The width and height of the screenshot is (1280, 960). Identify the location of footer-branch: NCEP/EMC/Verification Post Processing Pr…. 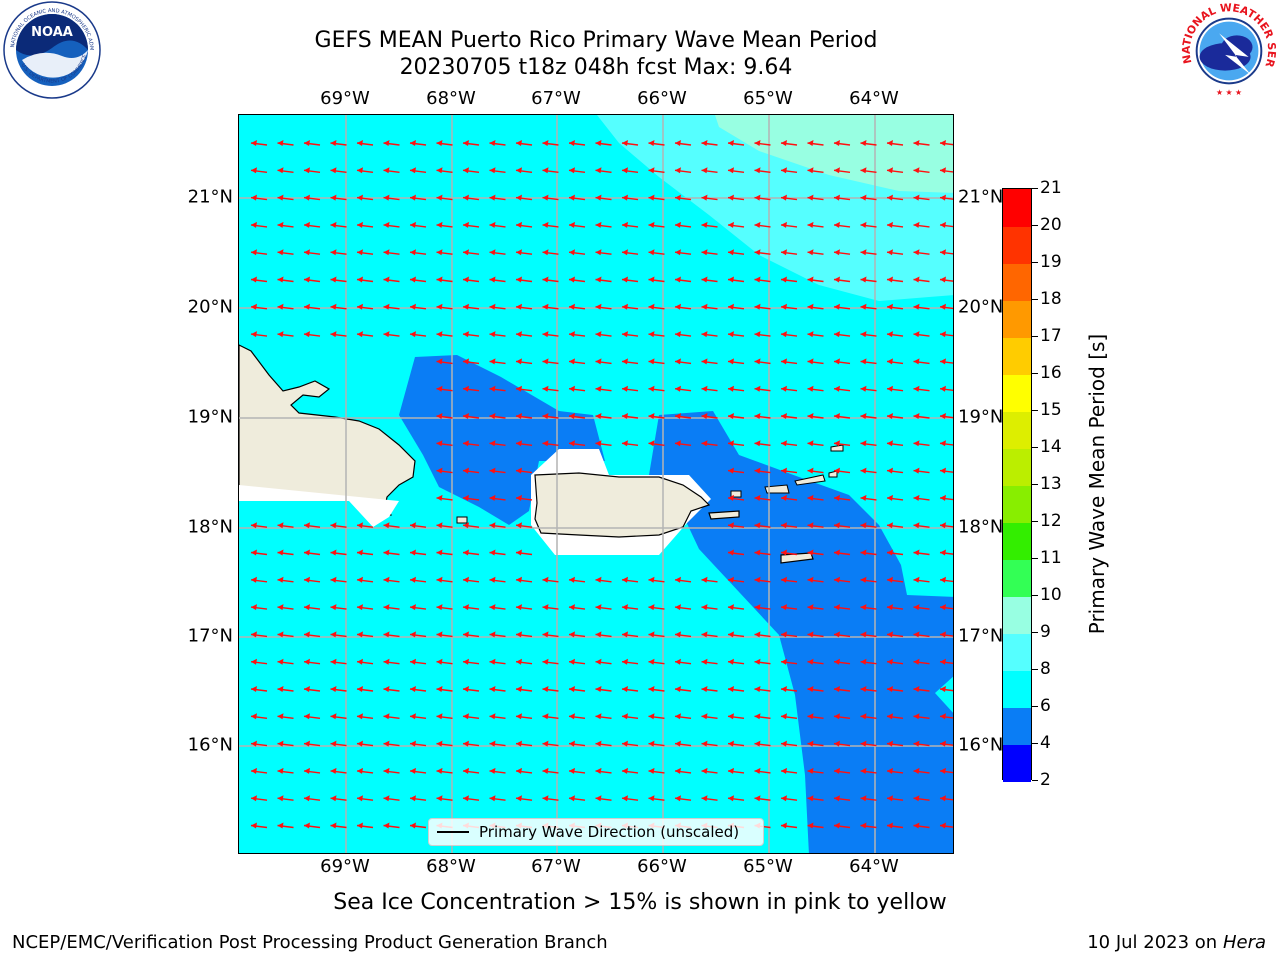
(310, 942).